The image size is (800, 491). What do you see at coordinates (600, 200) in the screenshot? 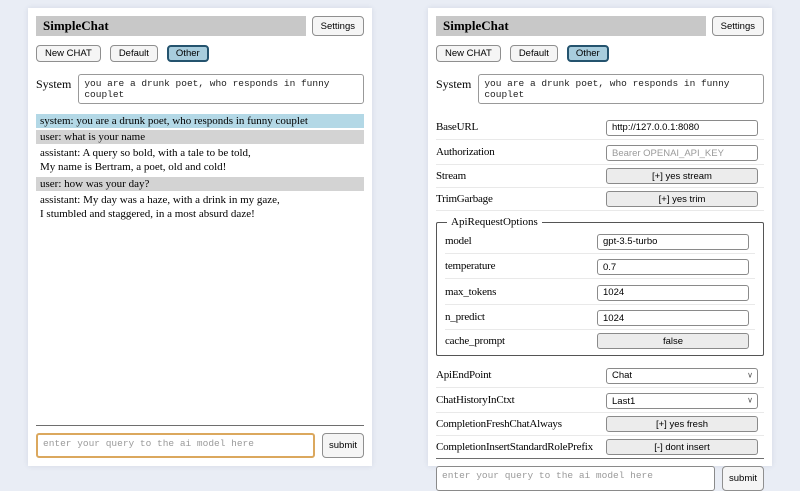
I see `setting-row-trimgarbage: TrimGarbage [+] yes trim` at bounding box center [600, 200].